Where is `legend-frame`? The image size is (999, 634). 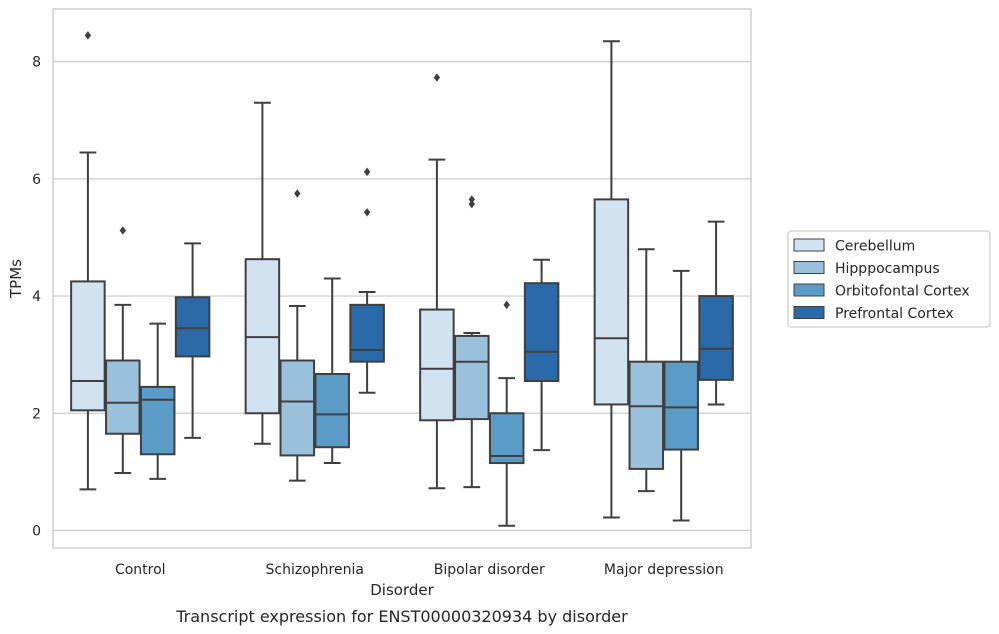 legend-frame is located at coordinates (889, 279).